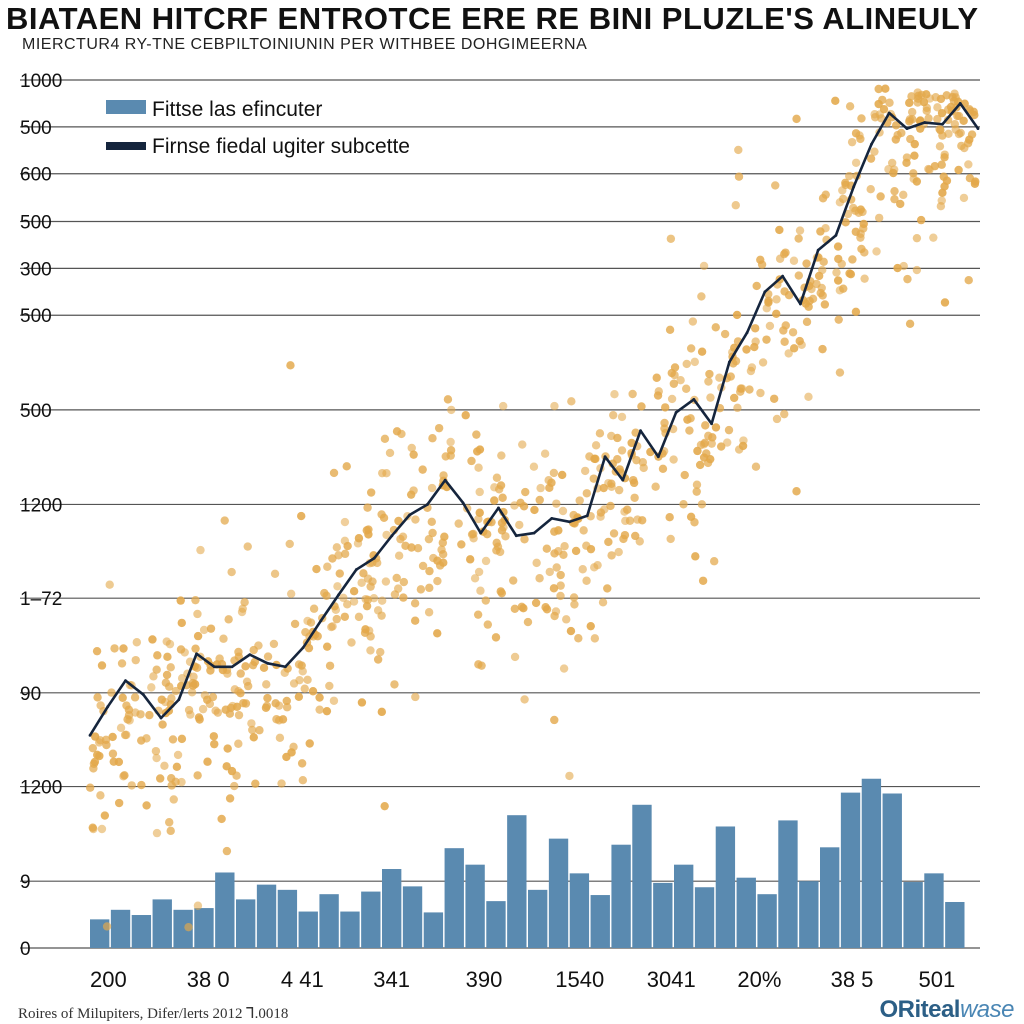 The image size is (1024, 1024). Describe the element at coordinates (946, 1010) in the screenshot. I see `brand-logo: ORitealwase` at that location.